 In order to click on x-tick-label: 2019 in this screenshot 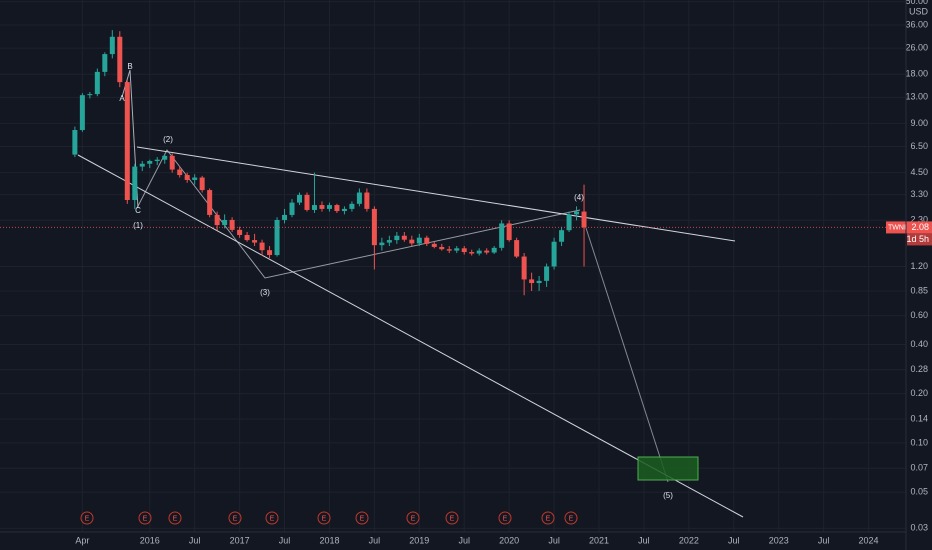, I will do `click(419, 540)`.